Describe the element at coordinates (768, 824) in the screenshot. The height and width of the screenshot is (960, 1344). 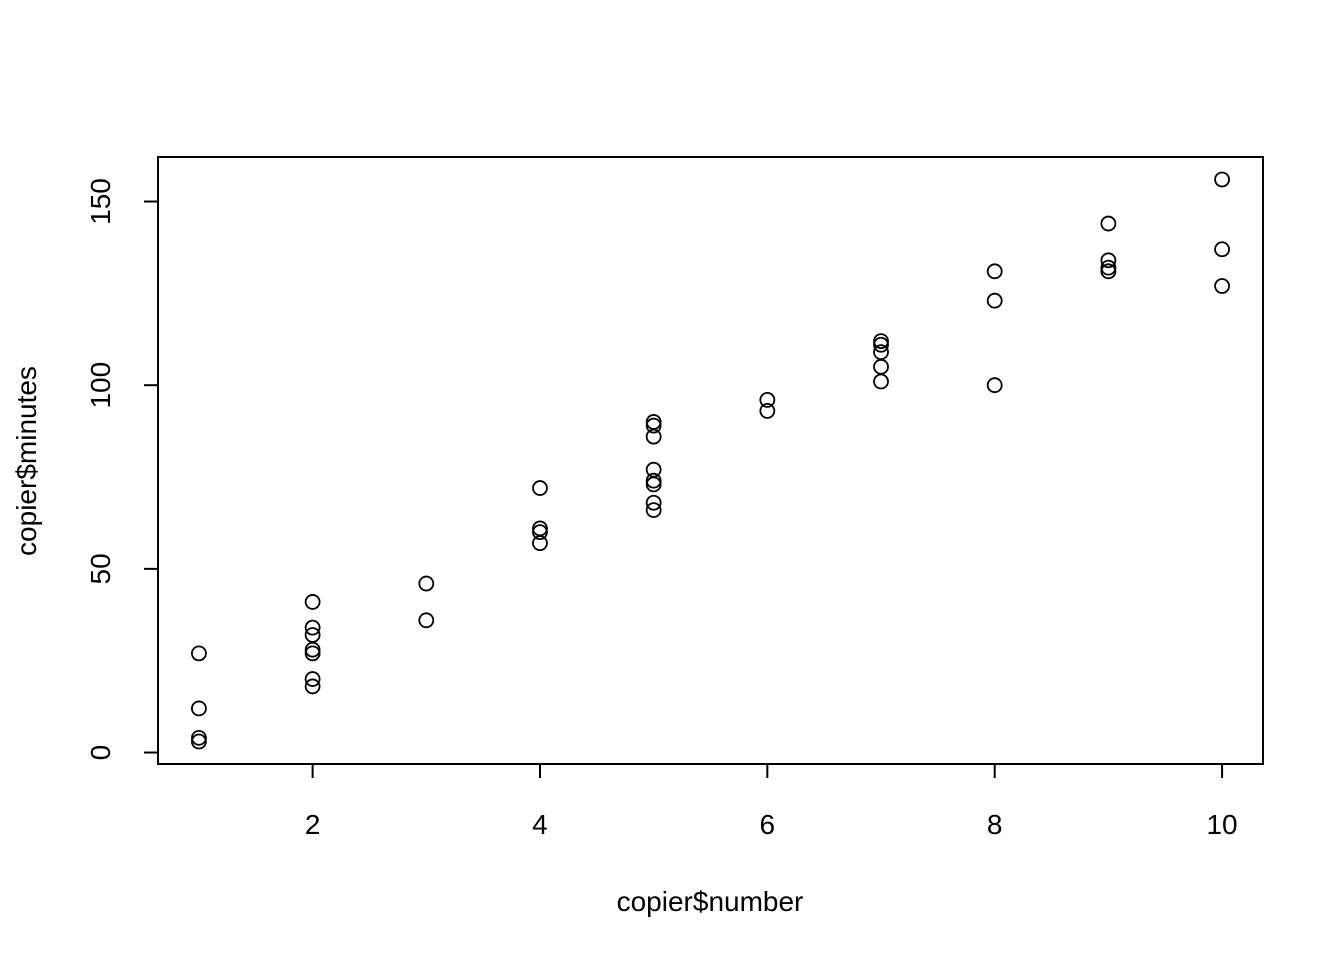
I see `x-tick-label: 6` at that location.